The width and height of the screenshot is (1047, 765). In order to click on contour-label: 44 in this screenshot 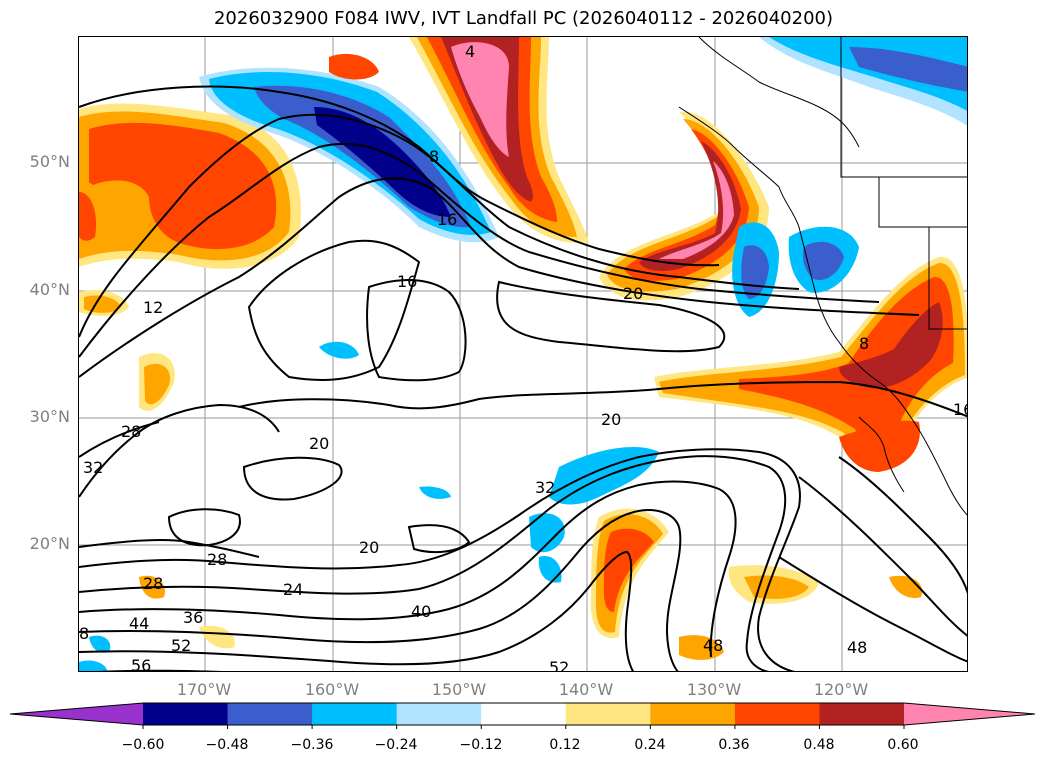, I will do `click(139, 623)`.